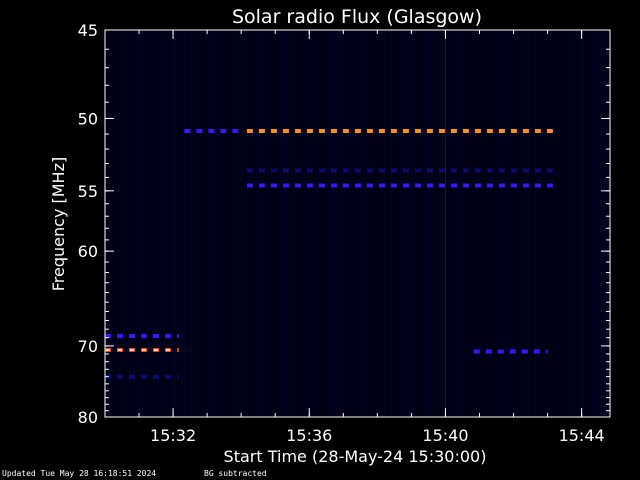 The width and height of the screenshot is (640, 480). Describe the element at coordinates (79, 473) in the screenshot. I see `updated-timestamp: Updated Tue May 28 16:18:51 2024` at that location.